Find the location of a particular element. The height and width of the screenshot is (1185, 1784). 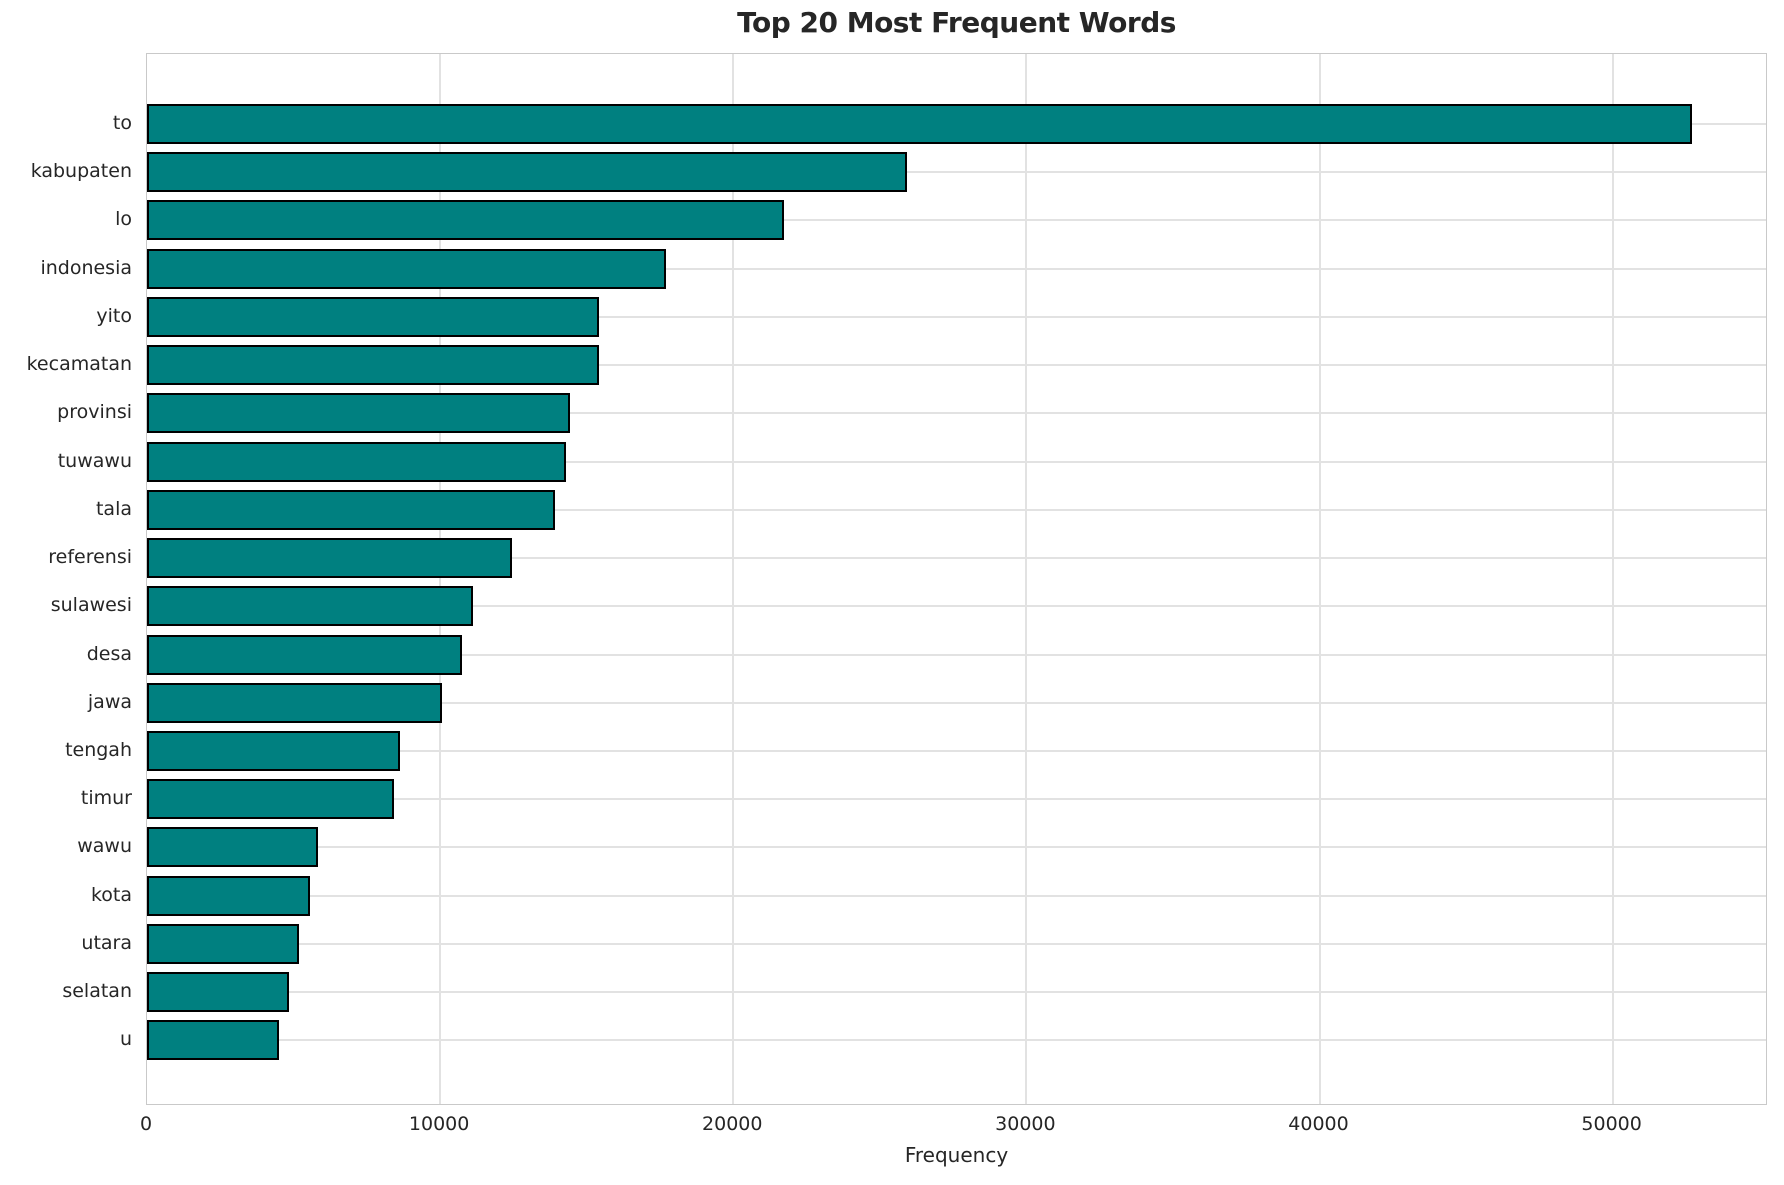

bar-sulawesi is located at coordinates (310, 606).